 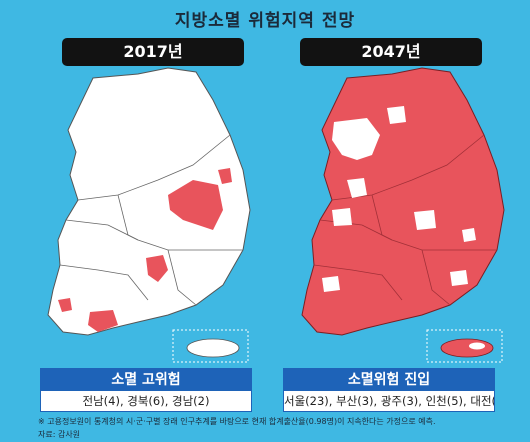 I want to click on year-label-2017: 2017년, so click(x=153, y=52).